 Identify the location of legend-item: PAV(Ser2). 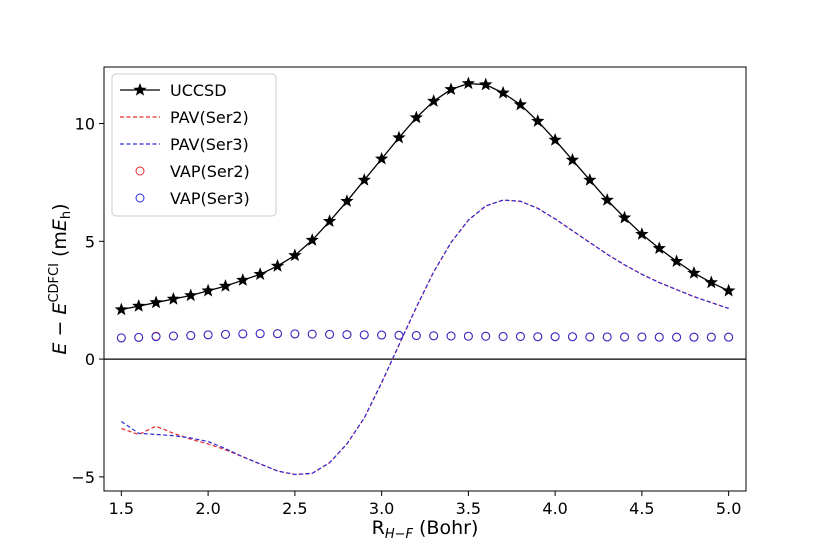
(184, 117).